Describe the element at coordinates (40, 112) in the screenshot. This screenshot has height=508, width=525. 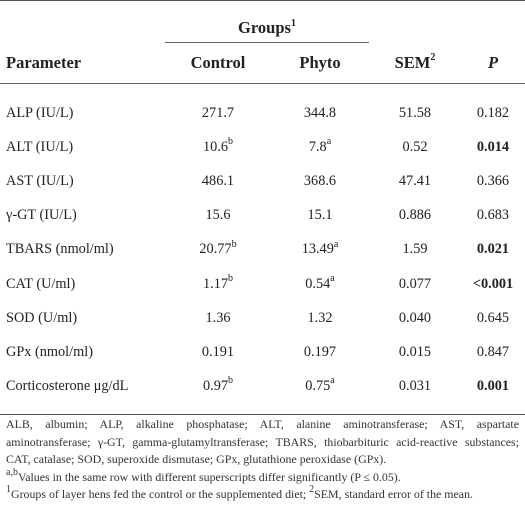
I see `cell-parameter: ALP (IU/L)` at that location.